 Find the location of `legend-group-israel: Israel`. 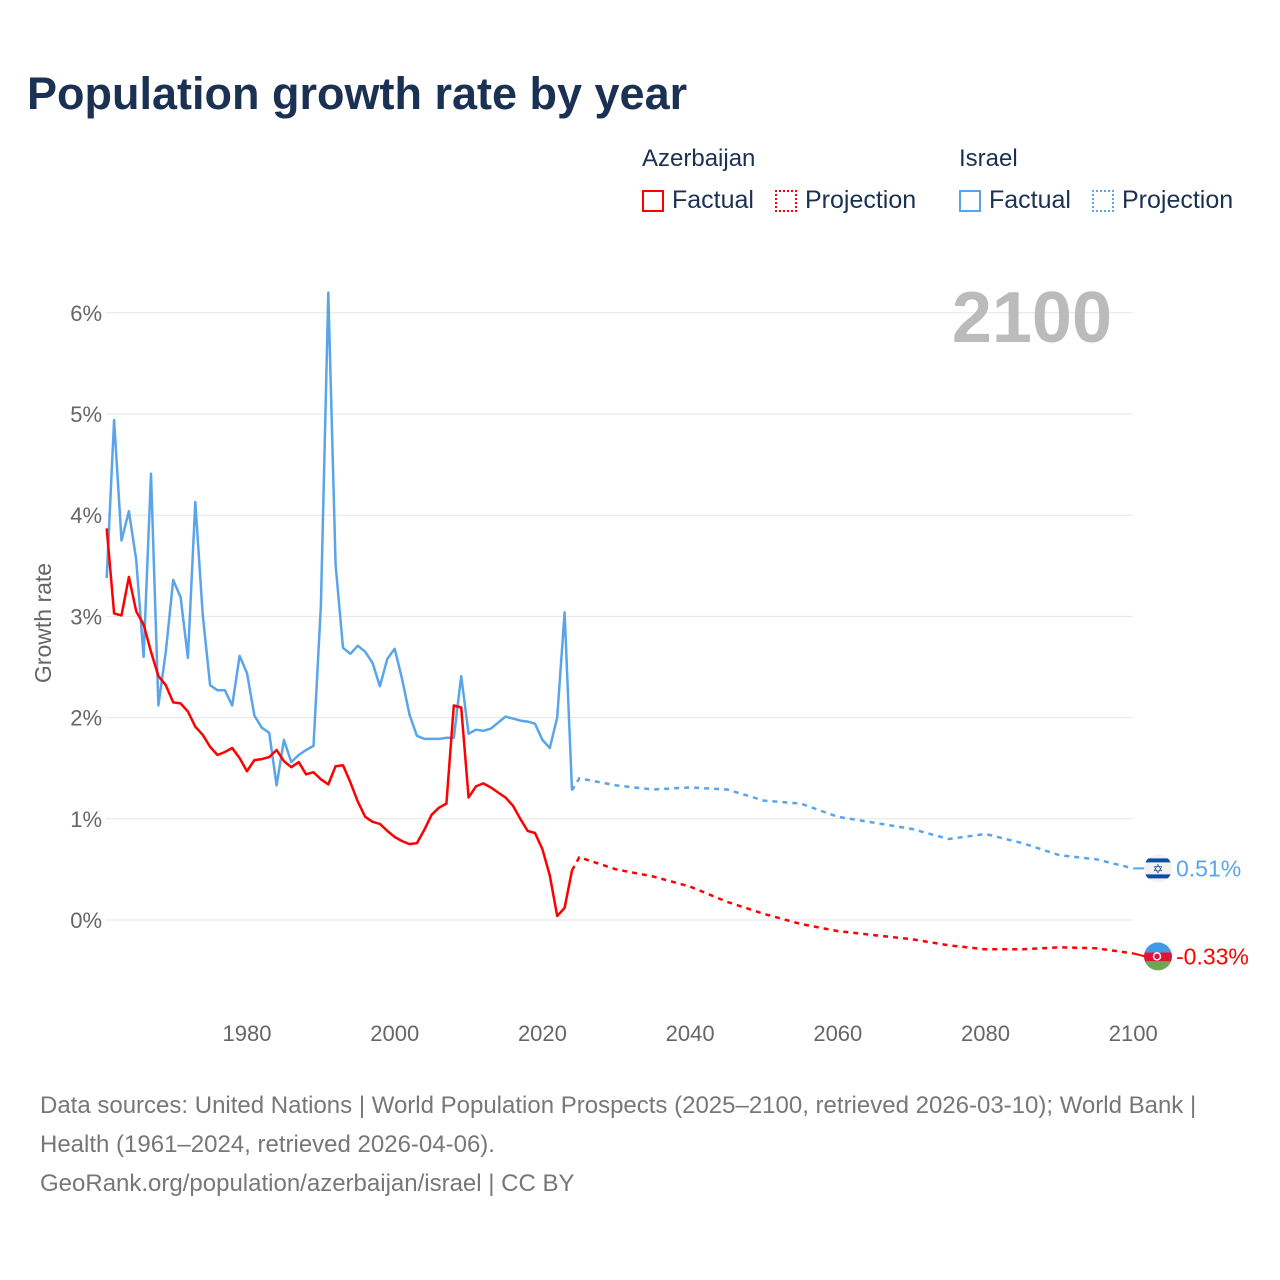

legend-group-israel: Israel is located at coordinates (988, 158).